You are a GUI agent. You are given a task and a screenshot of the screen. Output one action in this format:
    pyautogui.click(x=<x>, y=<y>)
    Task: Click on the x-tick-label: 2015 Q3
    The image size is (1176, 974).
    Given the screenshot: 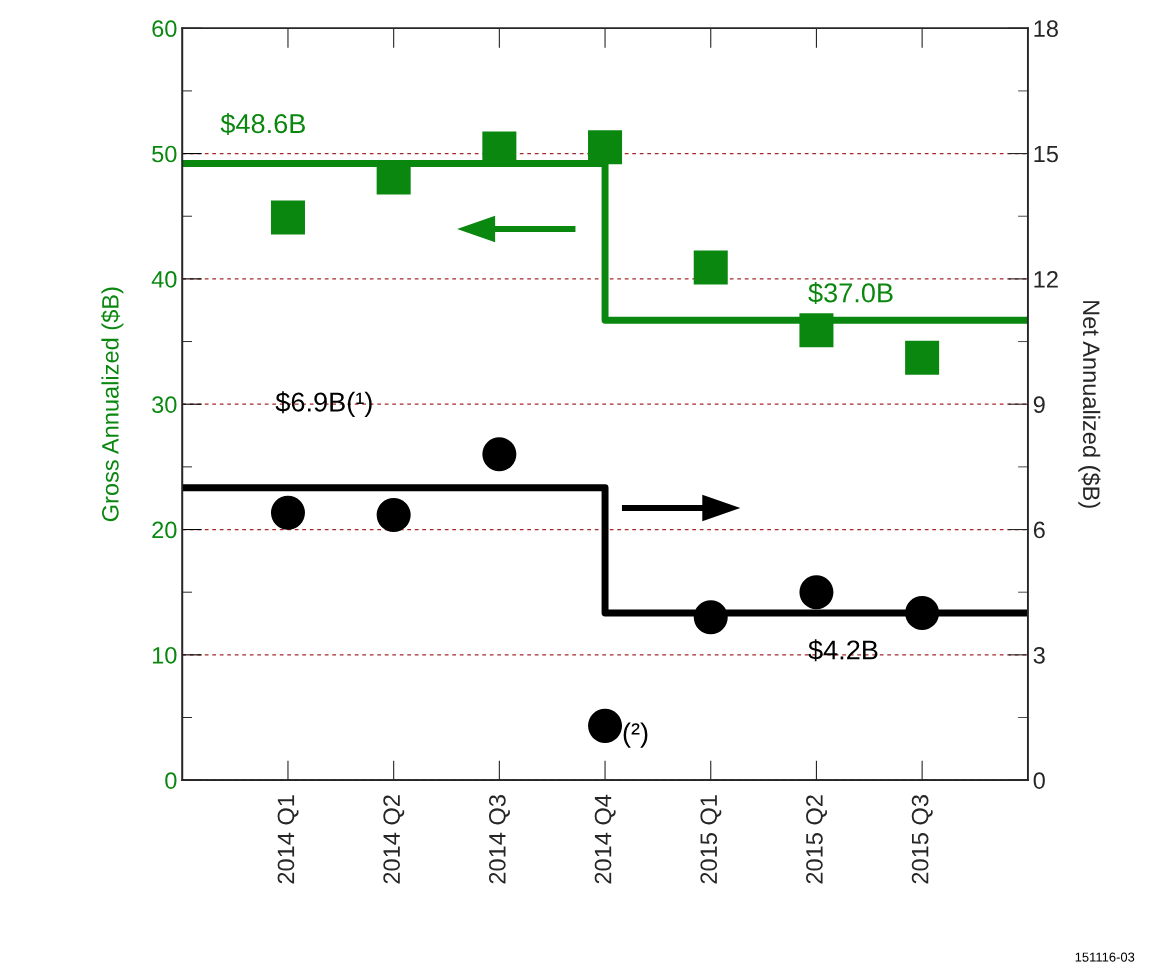 What is the action you would take?
    pyautogui.click(x=922, y=839)
    